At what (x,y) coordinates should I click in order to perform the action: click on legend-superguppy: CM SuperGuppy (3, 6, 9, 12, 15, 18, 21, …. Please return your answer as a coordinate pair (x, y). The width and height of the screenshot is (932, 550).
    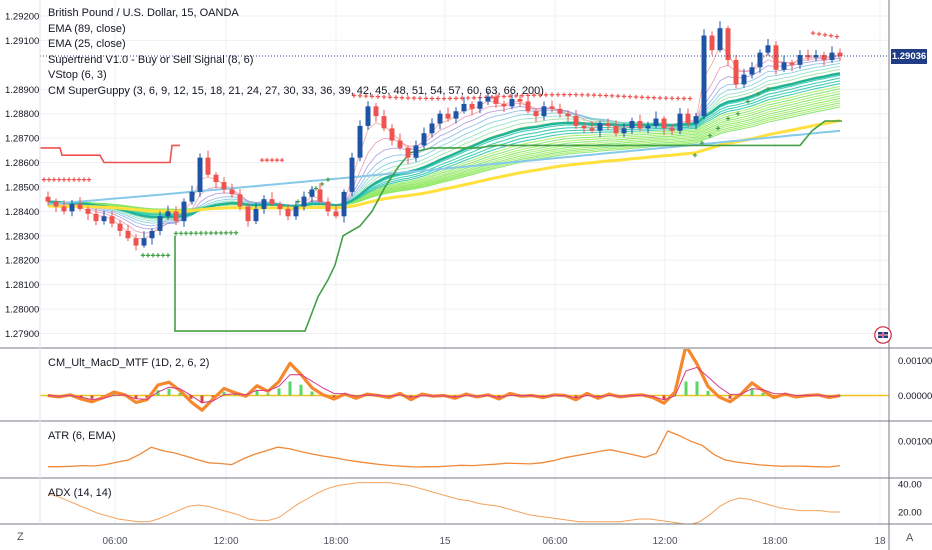
    Looking at the image, I should click on (296, 90).